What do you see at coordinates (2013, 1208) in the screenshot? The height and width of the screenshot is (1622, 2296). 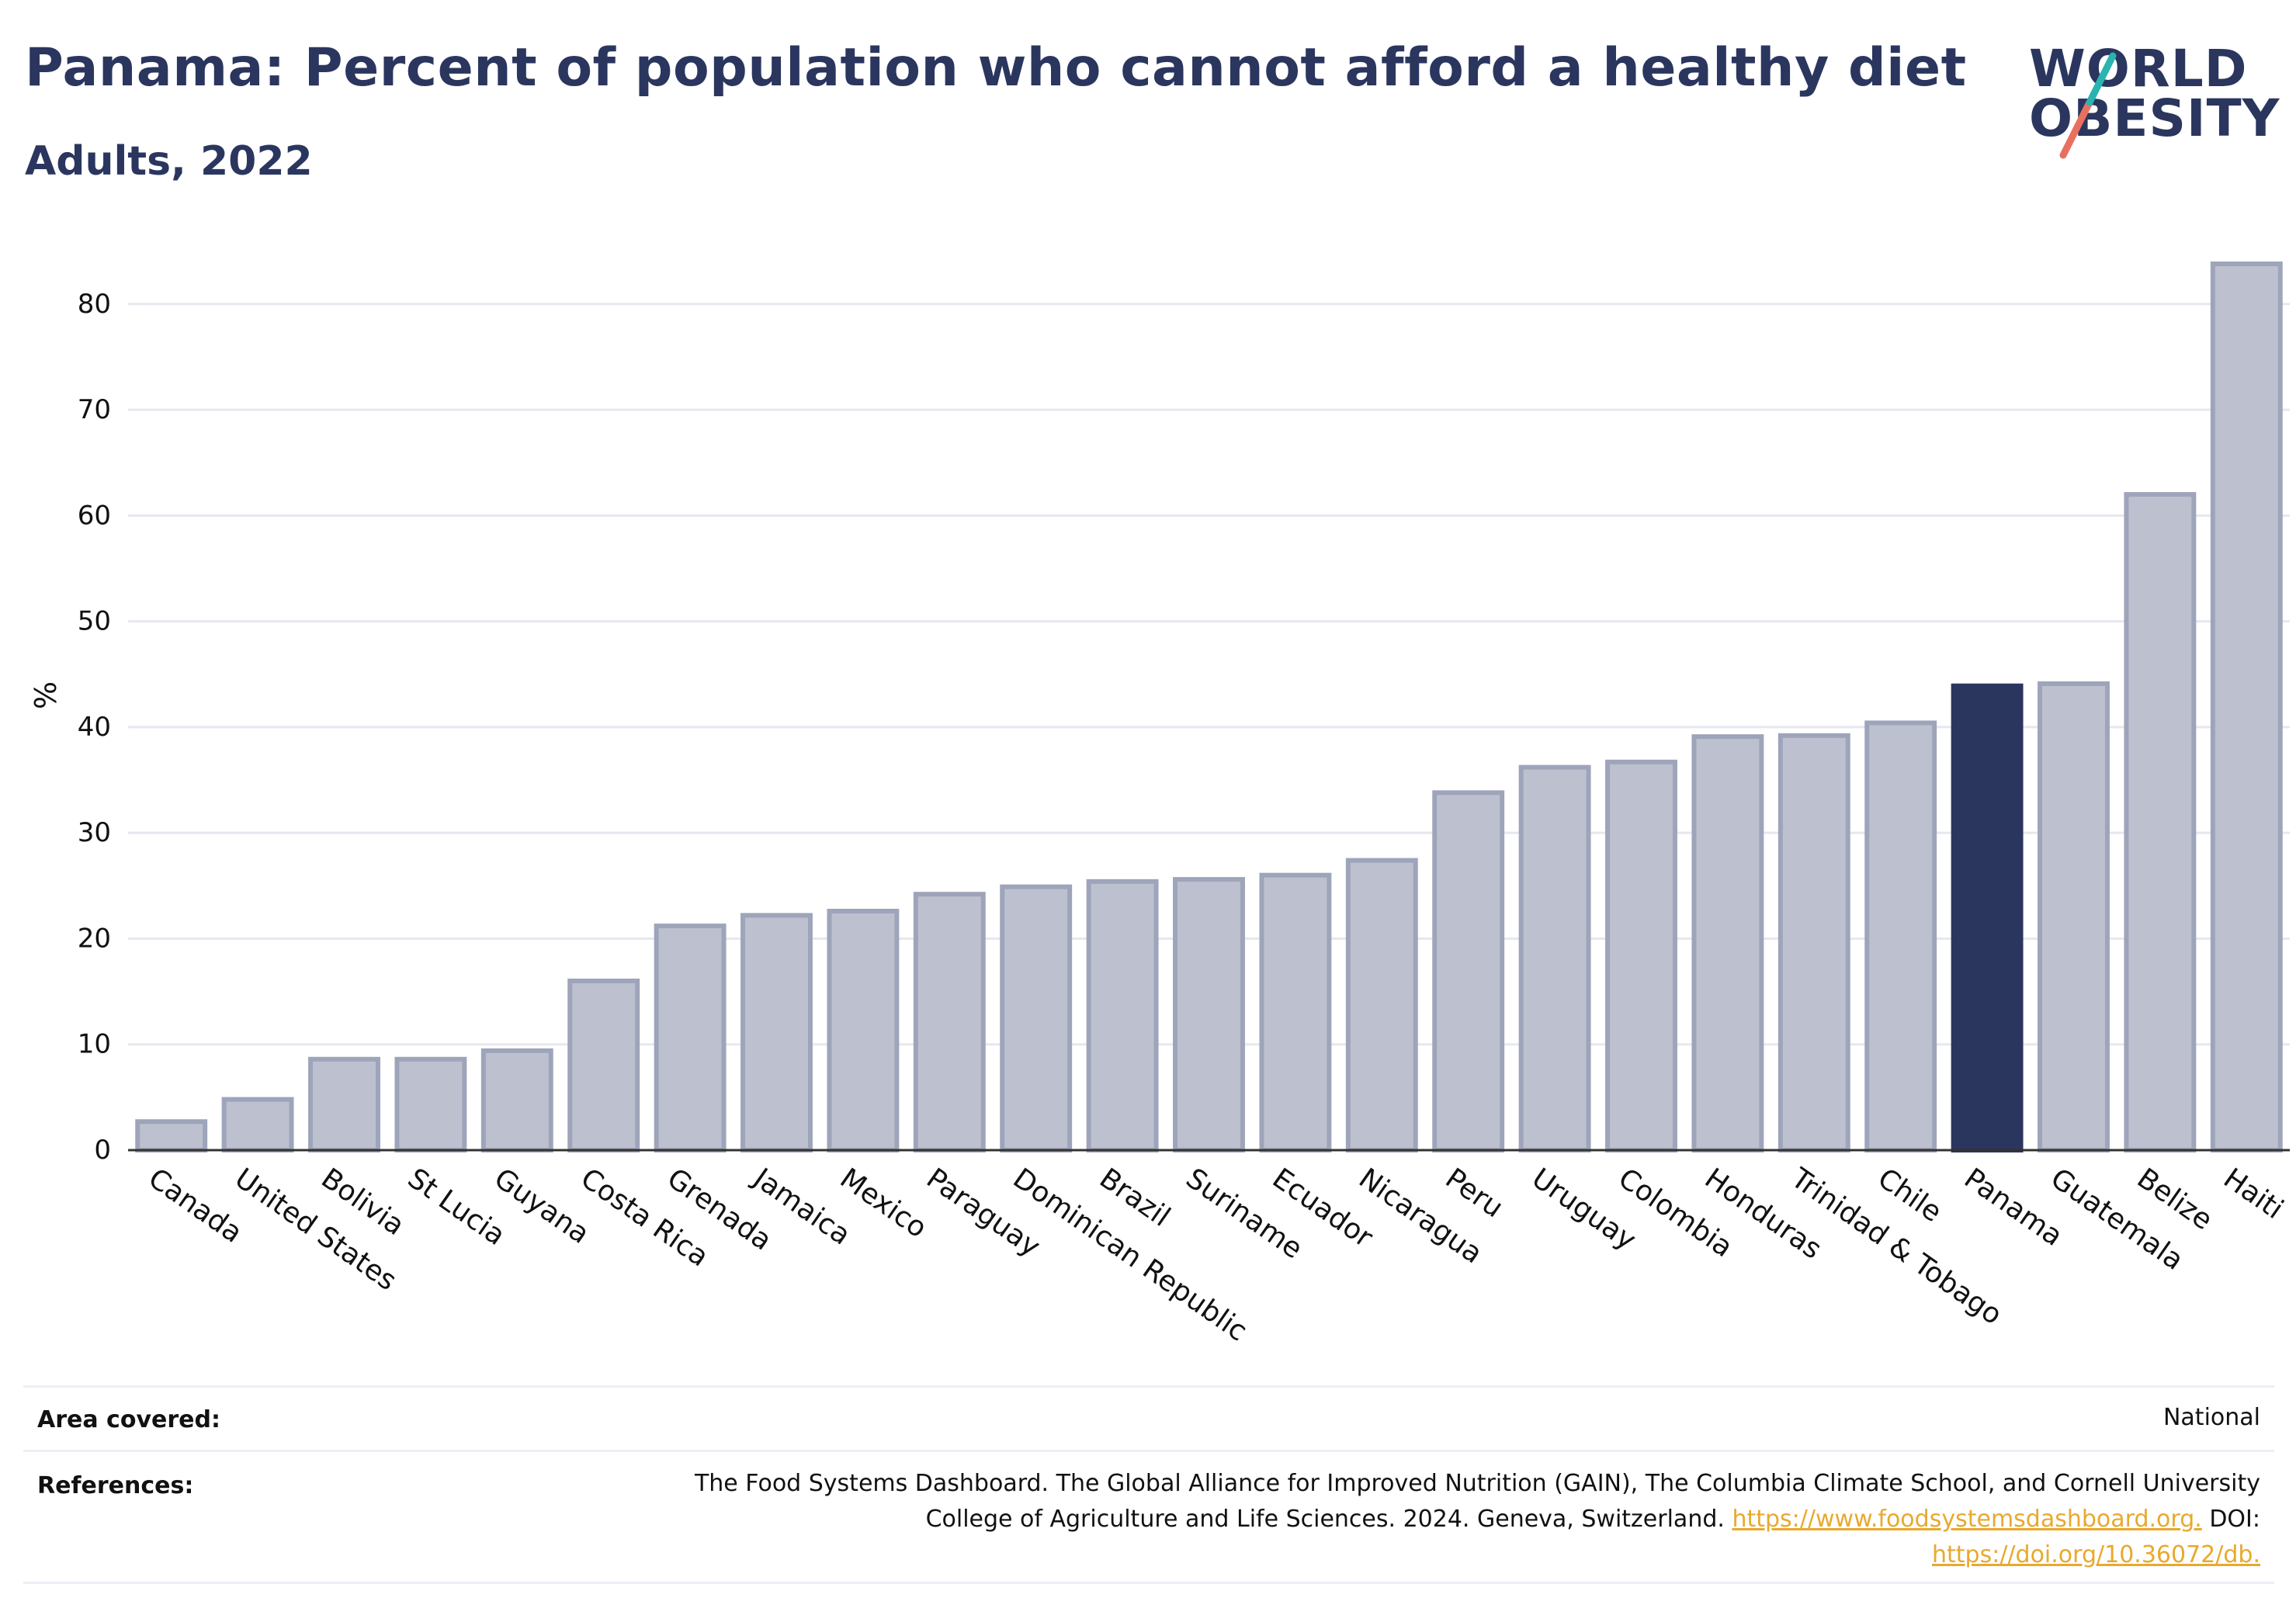 I see `x-tick-label: Panama` at bounding box center [2013, 1208].